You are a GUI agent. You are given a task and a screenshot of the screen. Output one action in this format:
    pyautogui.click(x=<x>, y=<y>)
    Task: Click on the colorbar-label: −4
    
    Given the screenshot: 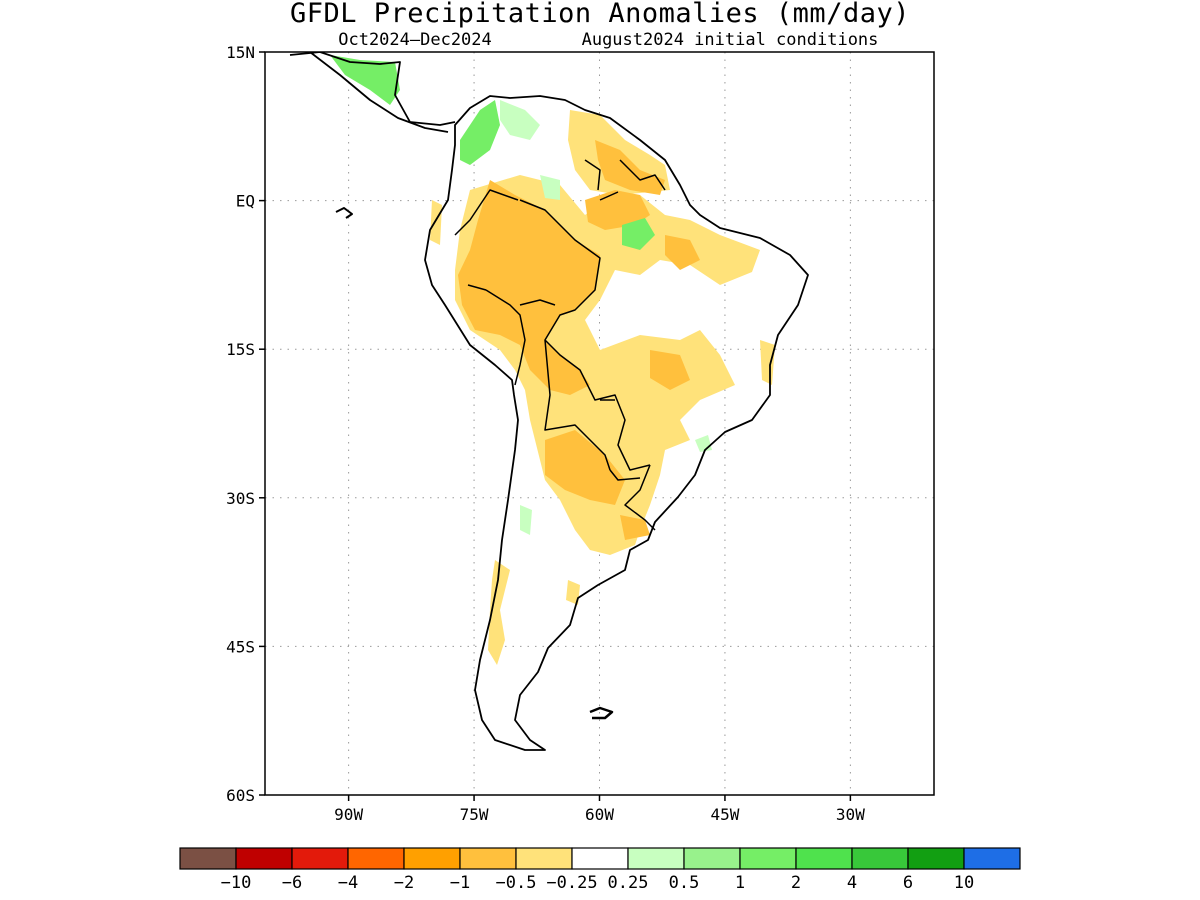 What is the action you would take?
    pyautogui.click(x=348, y=883)
    